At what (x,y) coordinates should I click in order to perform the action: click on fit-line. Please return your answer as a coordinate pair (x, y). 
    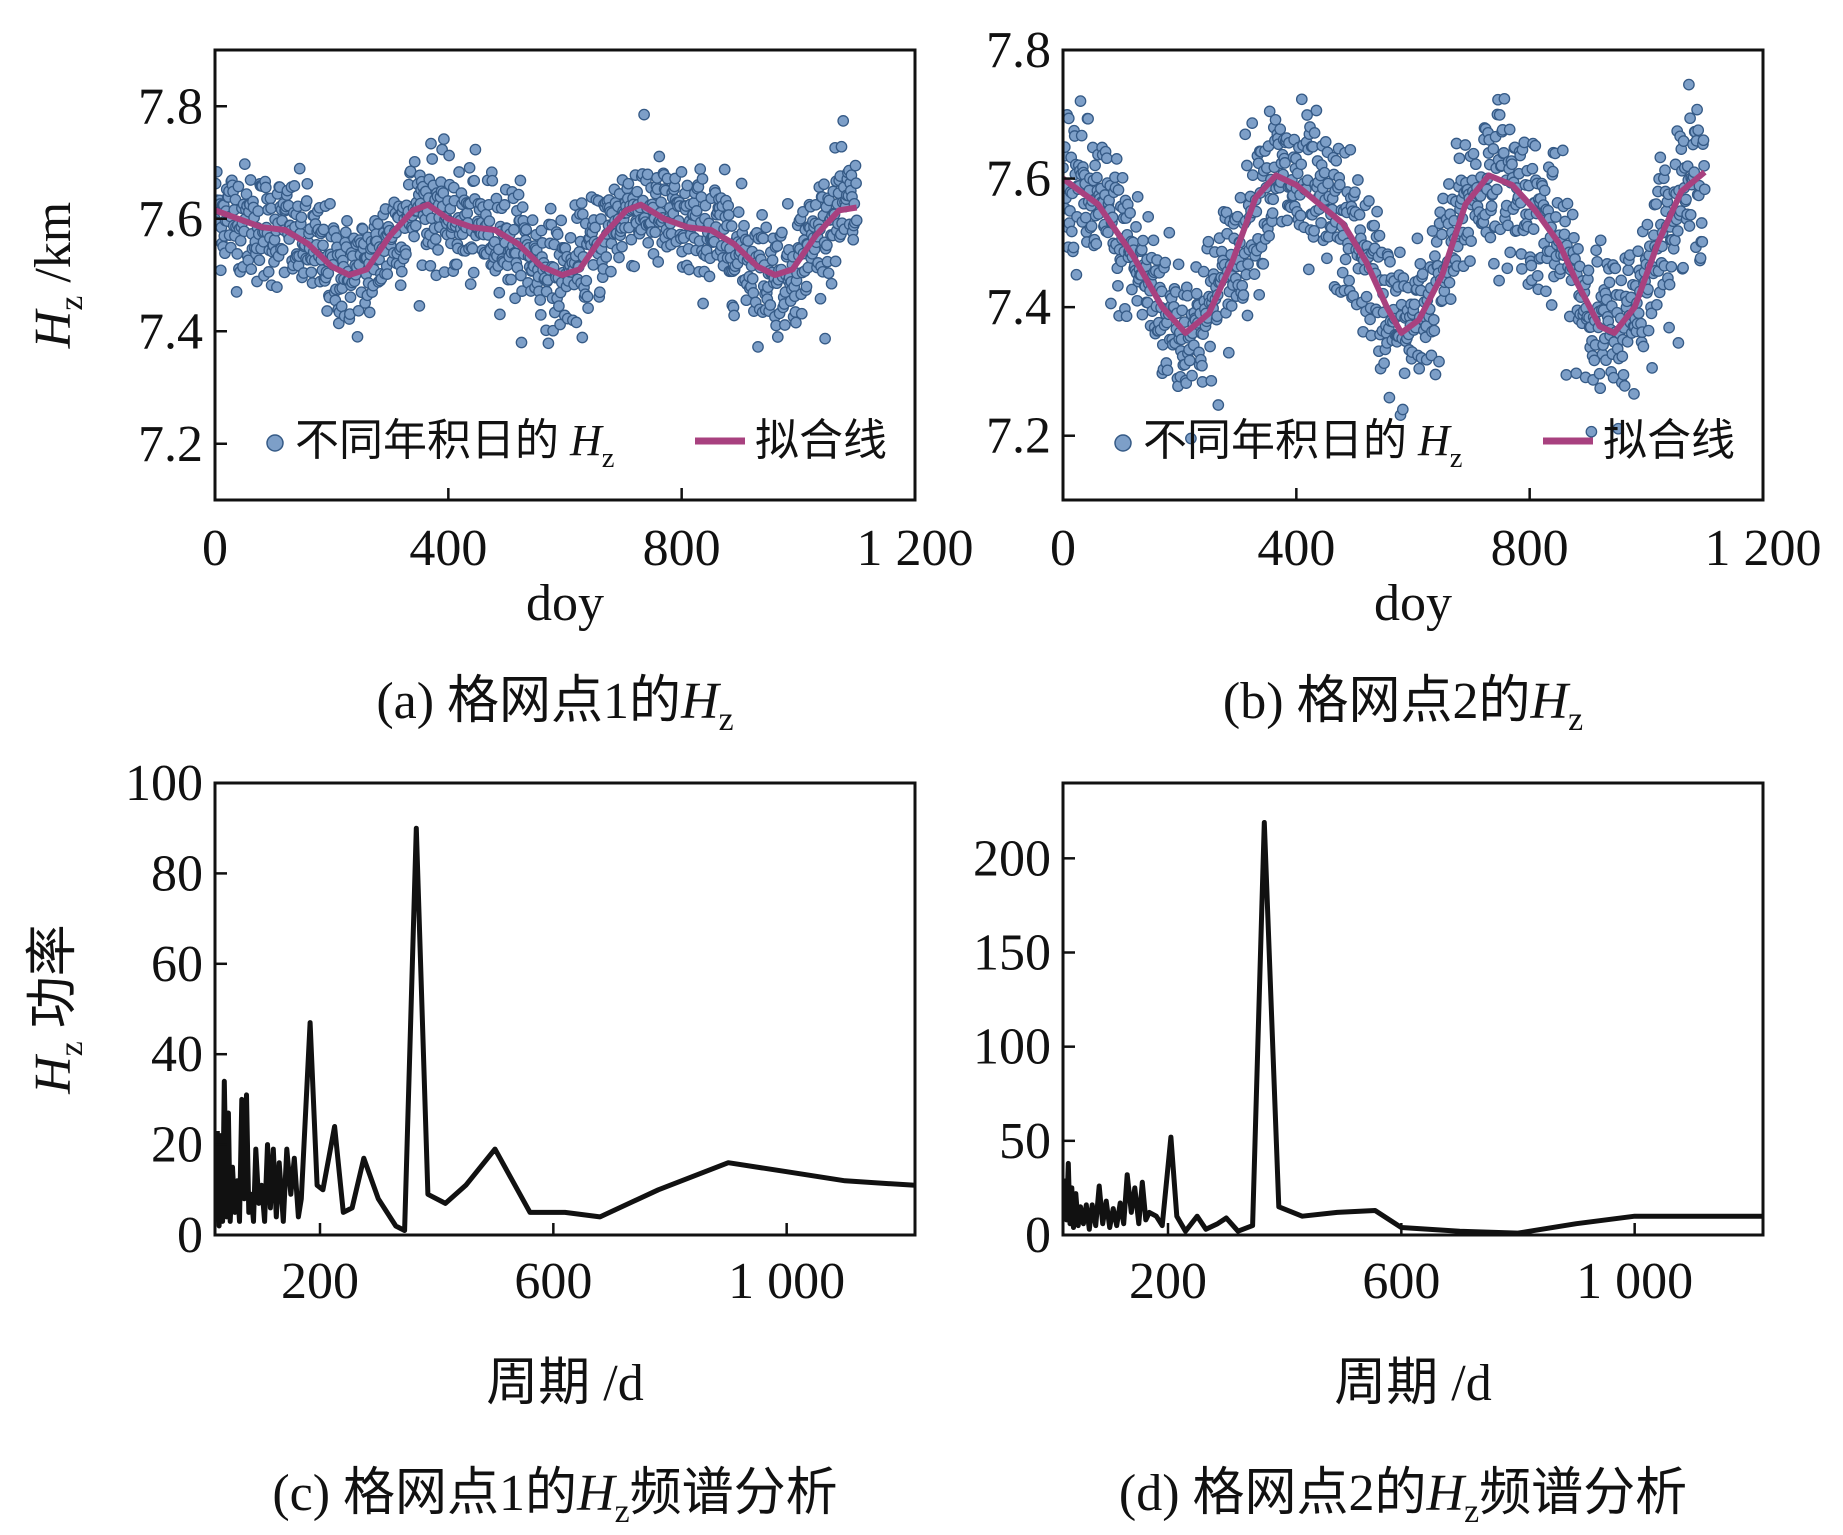
    Looking at the image, I should click on (1385, 252).